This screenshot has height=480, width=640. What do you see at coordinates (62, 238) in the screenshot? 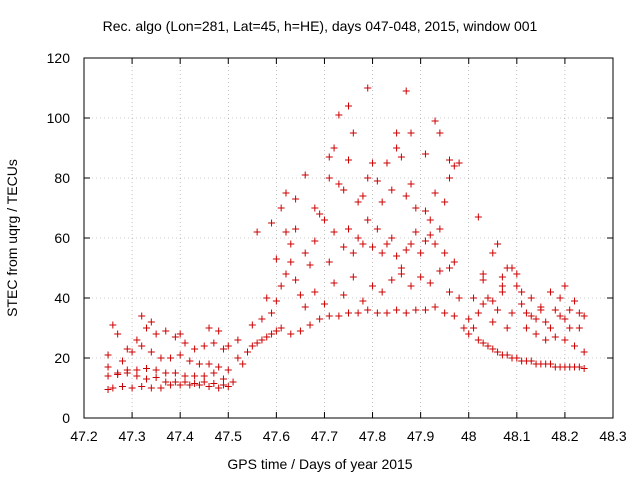
I see `y-tick-label: 60` at bounding box center [62, 238].